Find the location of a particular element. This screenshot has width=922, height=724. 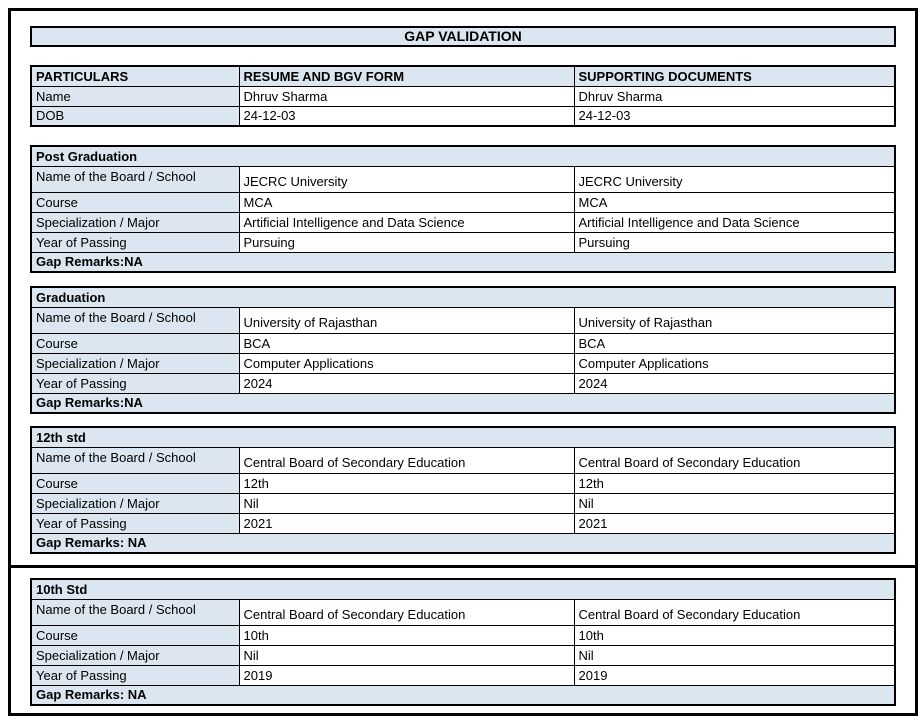

year-of-passing-supporting-value: 2019 is located at coordinates (734, 675).